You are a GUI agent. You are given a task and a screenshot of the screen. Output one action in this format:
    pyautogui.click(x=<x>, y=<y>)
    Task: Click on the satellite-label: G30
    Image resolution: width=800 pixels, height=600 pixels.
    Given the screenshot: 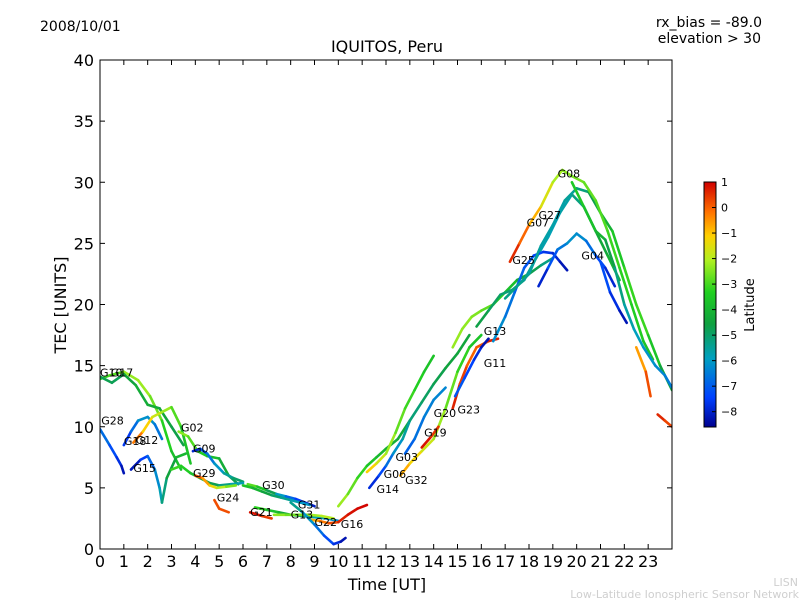 What is the action you would take?
    pyautogui.click(x=273, y=485)
    